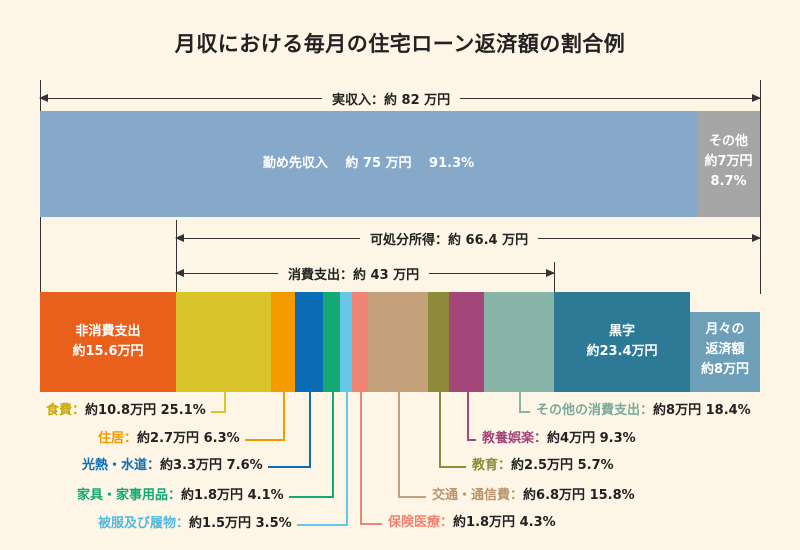 The width and height of the screenshot is (800, 550). I want to click on legend-name: 住居, so click(111, 438).